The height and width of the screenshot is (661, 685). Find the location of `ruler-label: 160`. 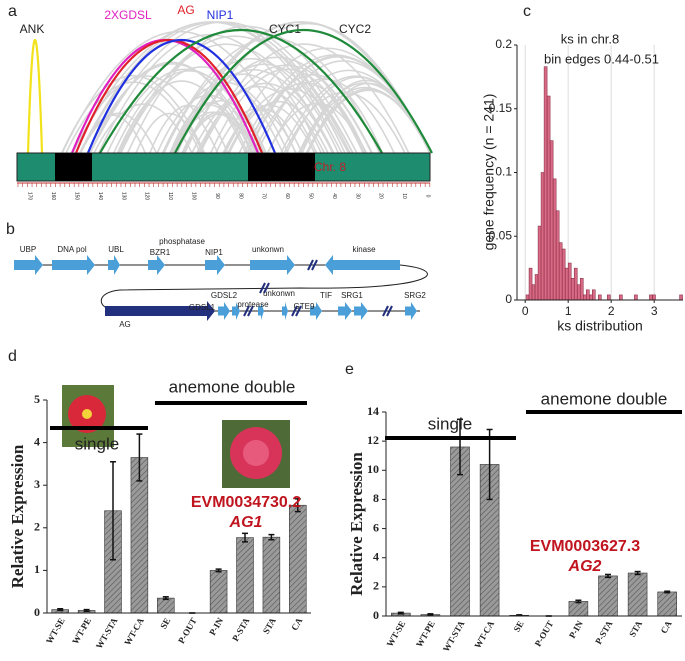

ruler-label: 160 is located at coordinates (53, 196).